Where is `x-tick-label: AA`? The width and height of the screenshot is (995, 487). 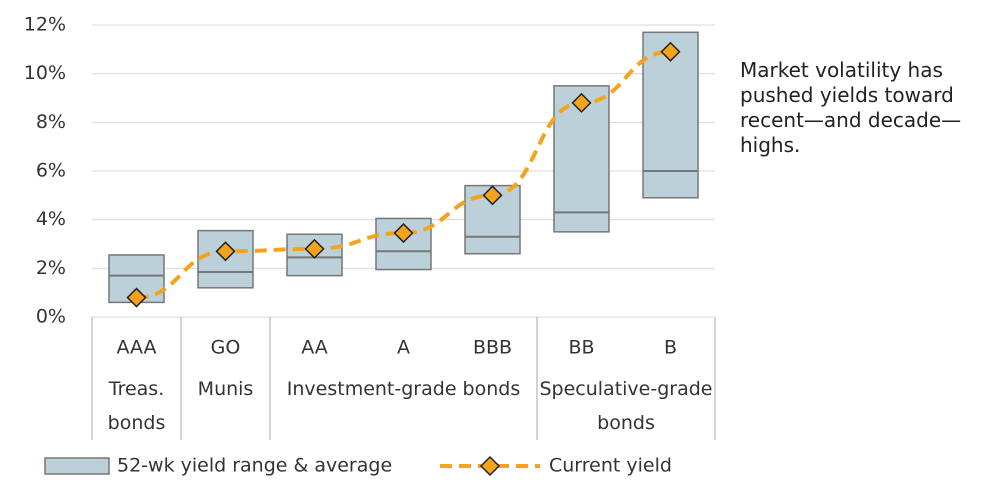 x-tick-label: AA is located at coordinates (314, 348).